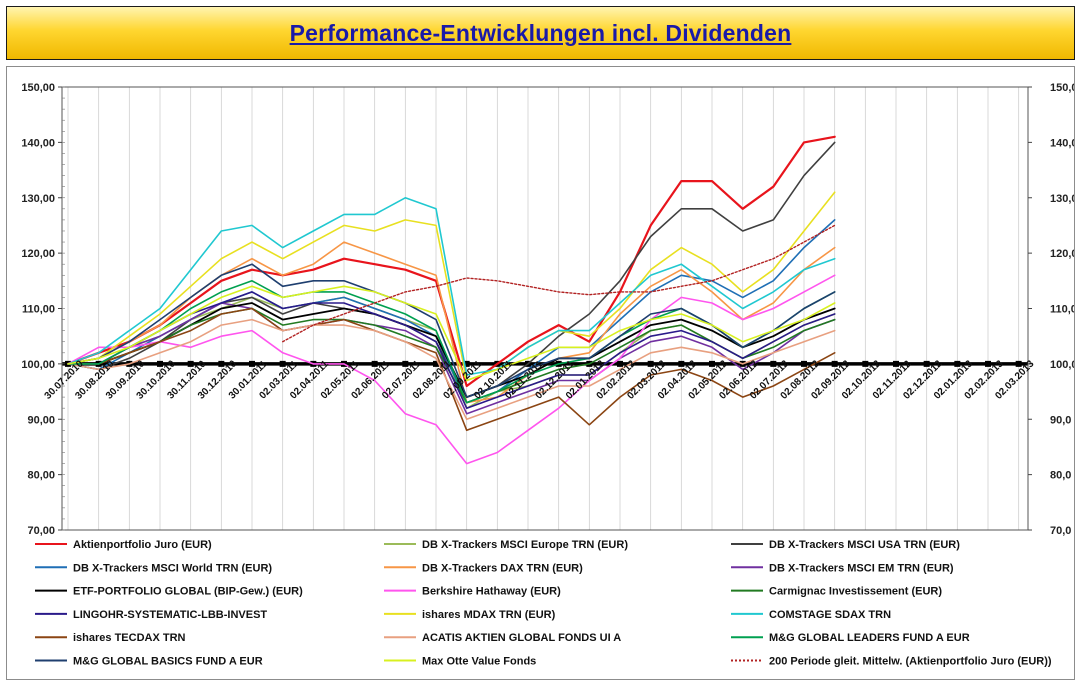  Describe the element at coordinates (188, 592) in the screenshot. I see `legend-label-6: ETF-PORTFOLIO GLOBAL (BIP-Gew.) (EUR)` at that location.